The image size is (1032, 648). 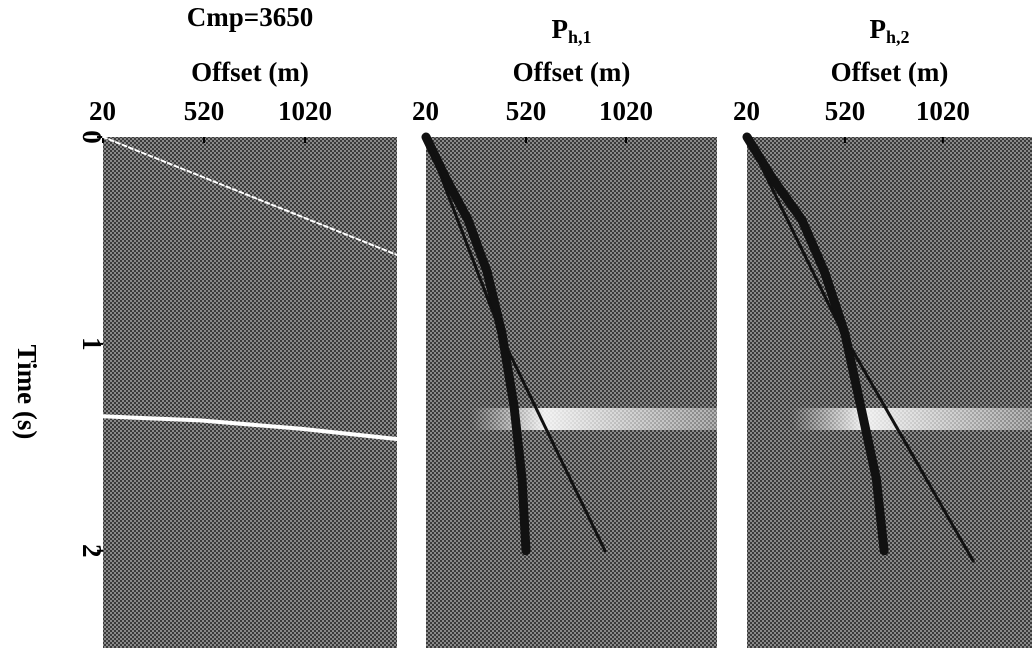 I want to click on panel-title: Ph,1, so click(x=571, y=30).